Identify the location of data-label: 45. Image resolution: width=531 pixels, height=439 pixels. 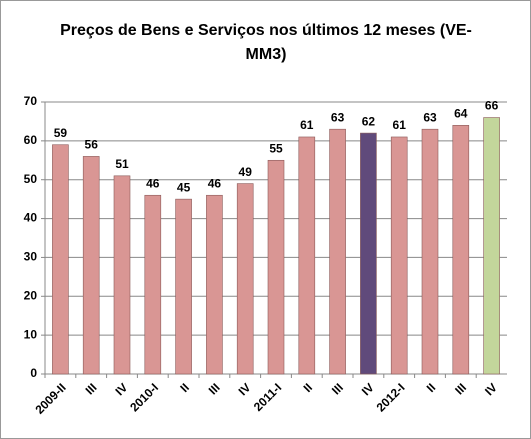
(184, 187).